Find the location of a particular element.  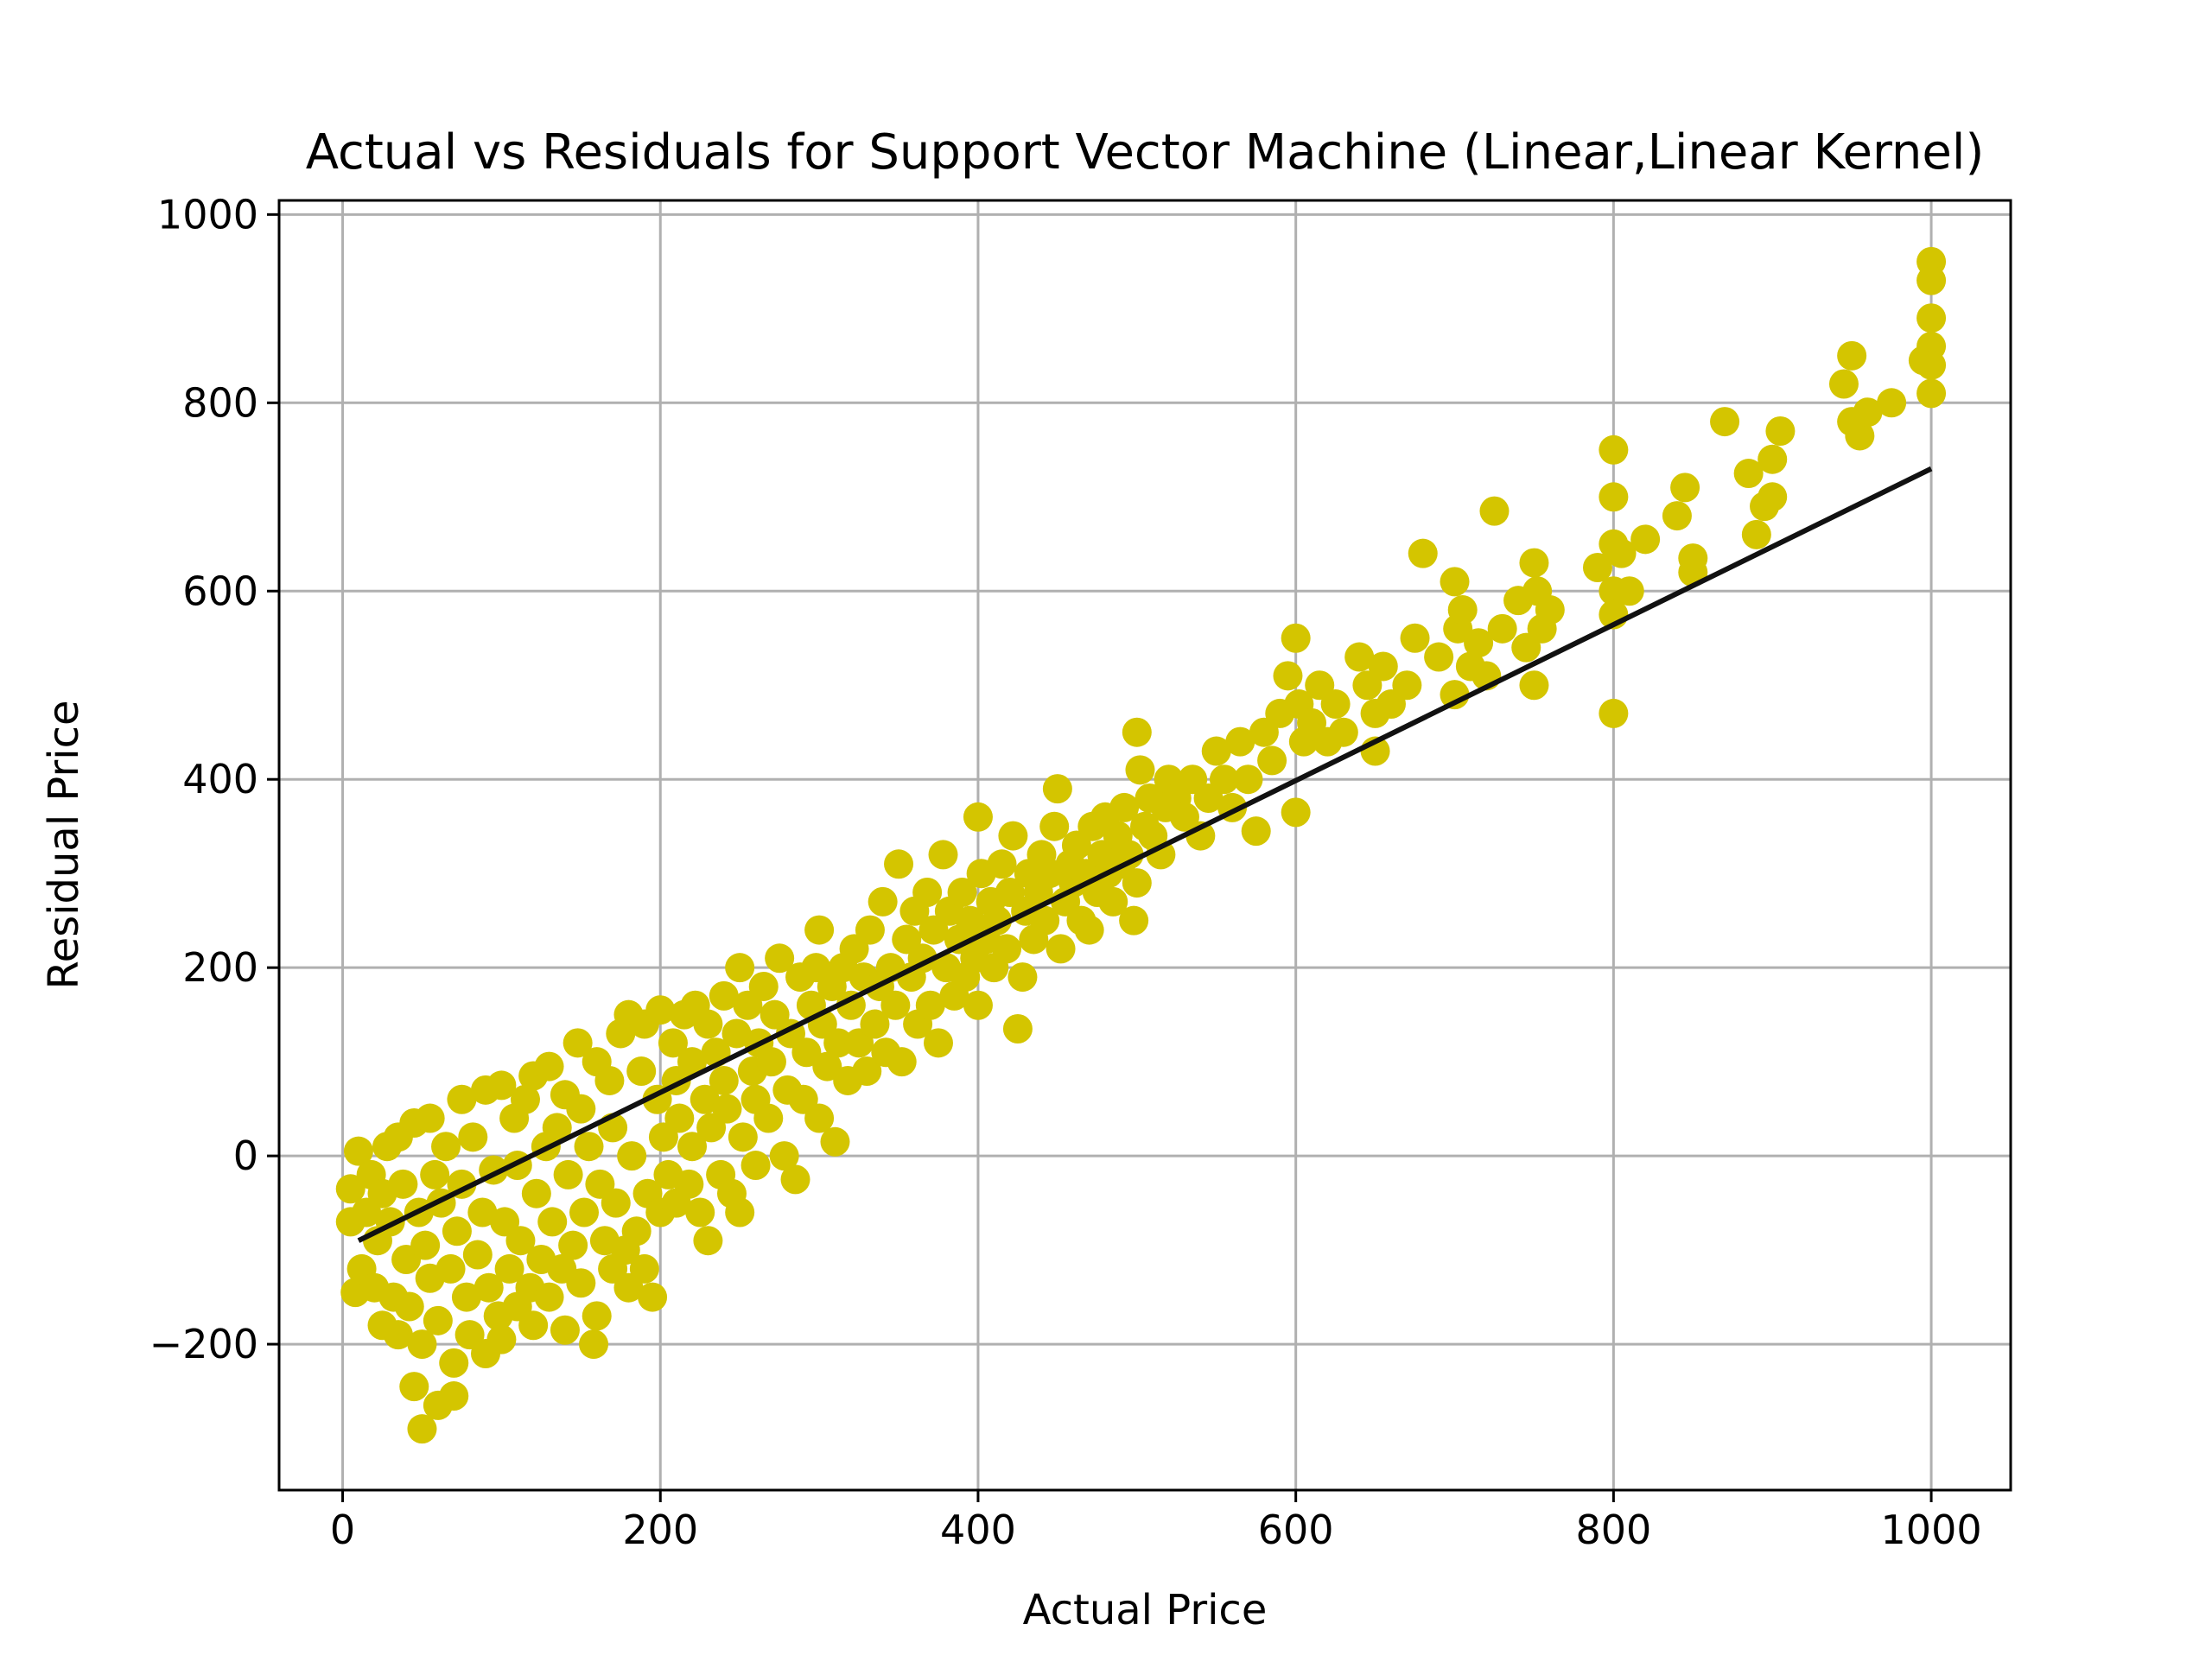

y-tick-label: 1000 is located at coordinates (207, 214).